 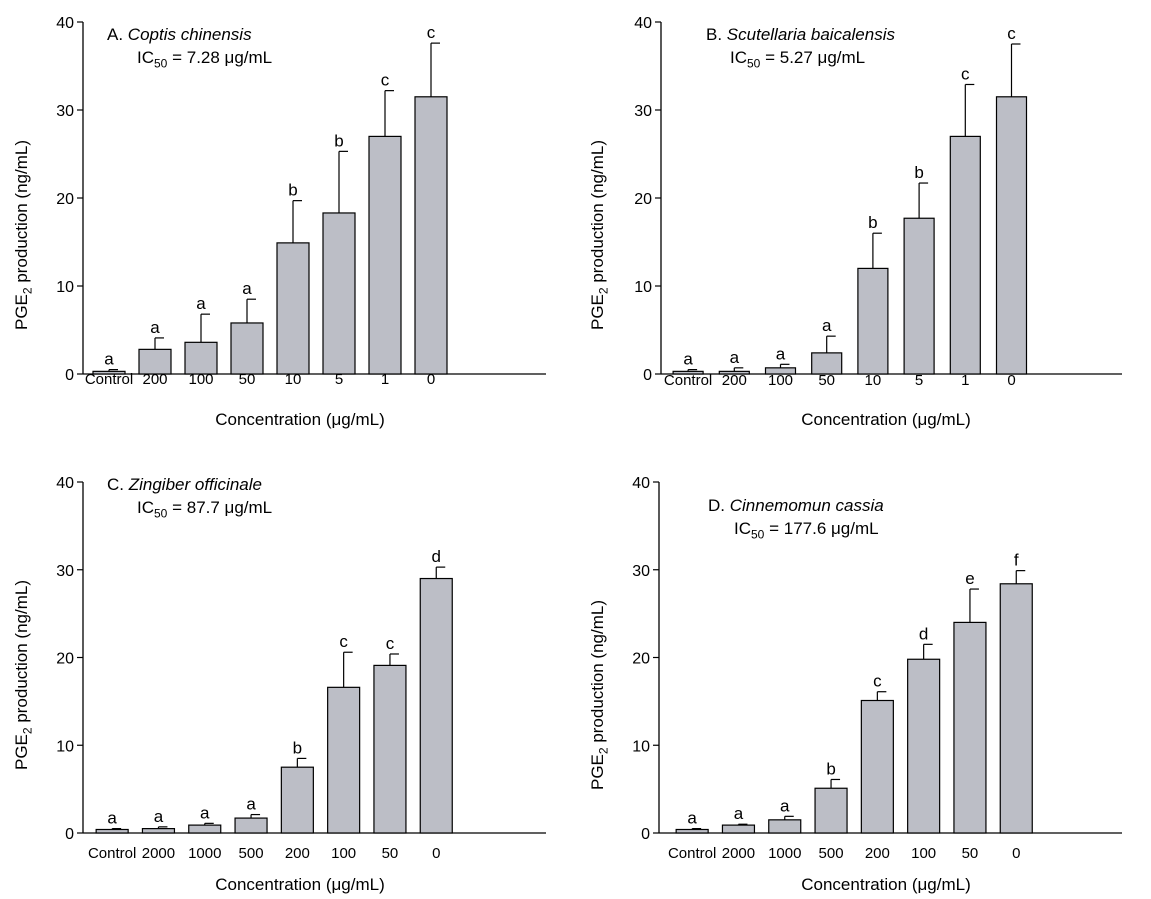 What do you see at coordinates (1016, 560) in the screenshot?
I see `significance-label: f` at bounding box center [1016, 560].